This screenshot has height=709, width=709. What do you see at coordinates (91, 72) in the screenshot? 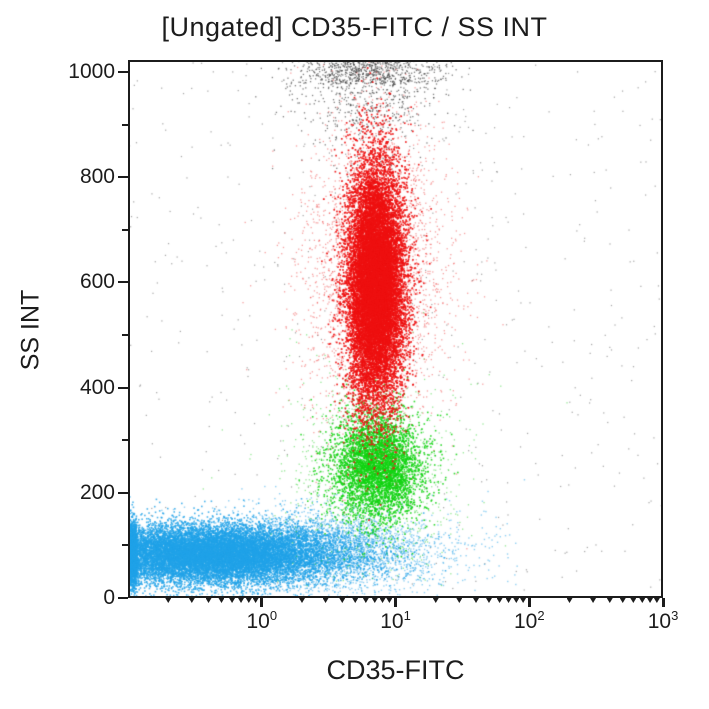
I see `y-tick-label: 1000` at bounding box center [91, 72].